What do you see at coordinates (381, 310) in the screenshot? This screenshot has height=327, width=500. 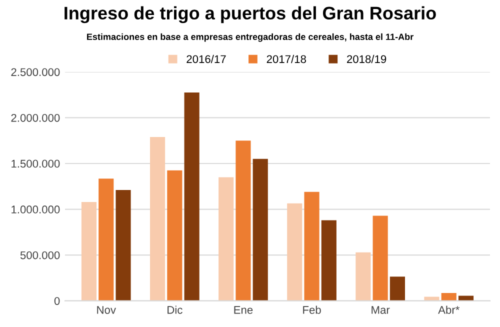 I see `x-tick-label: Mar` at bounding box center [381, 310].